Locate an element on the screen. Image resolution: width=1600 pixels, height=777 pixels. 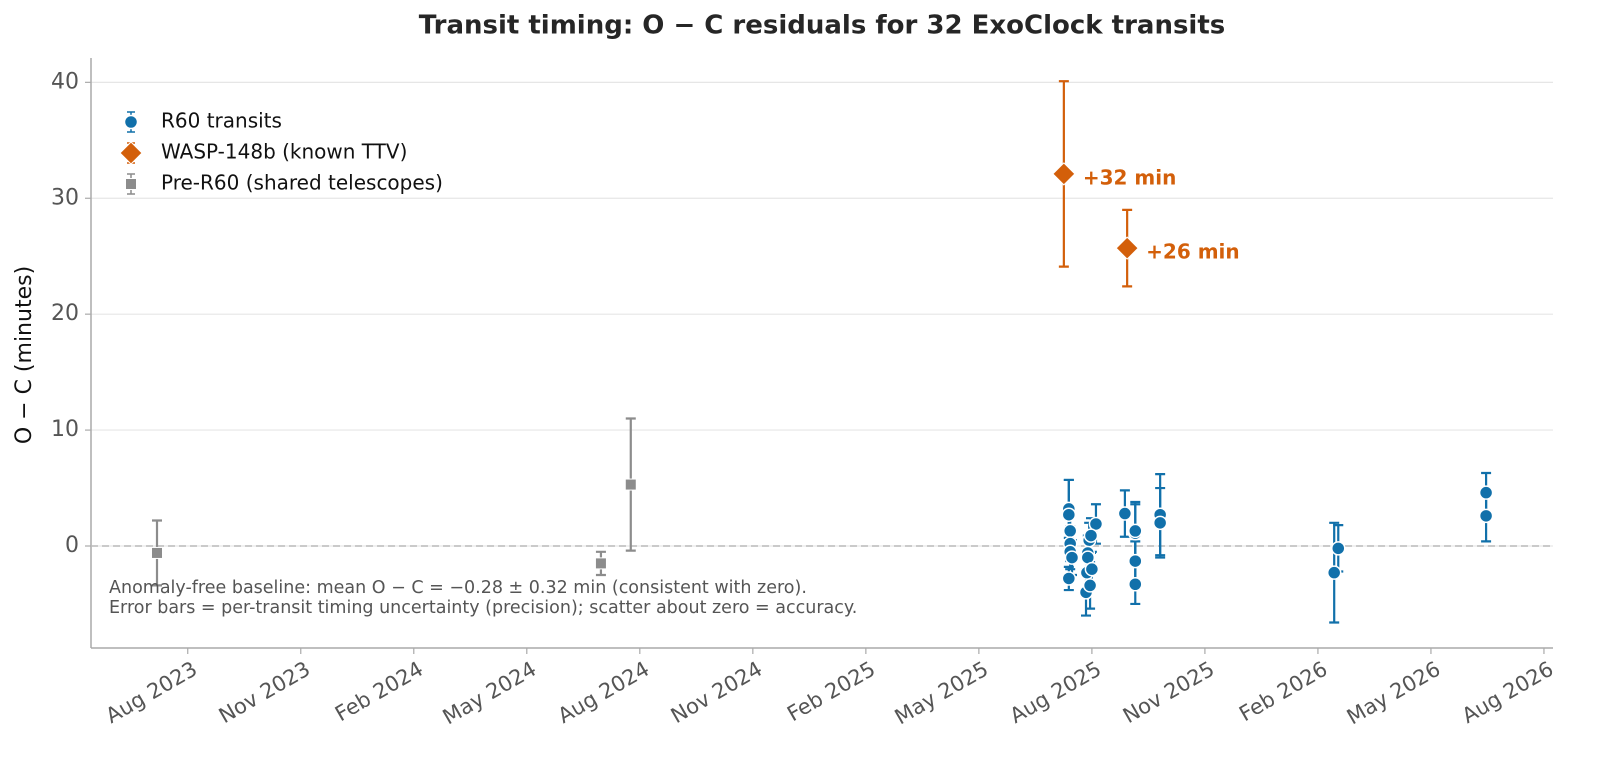
value-label: +26 min is located at coordinates (1193, 252).